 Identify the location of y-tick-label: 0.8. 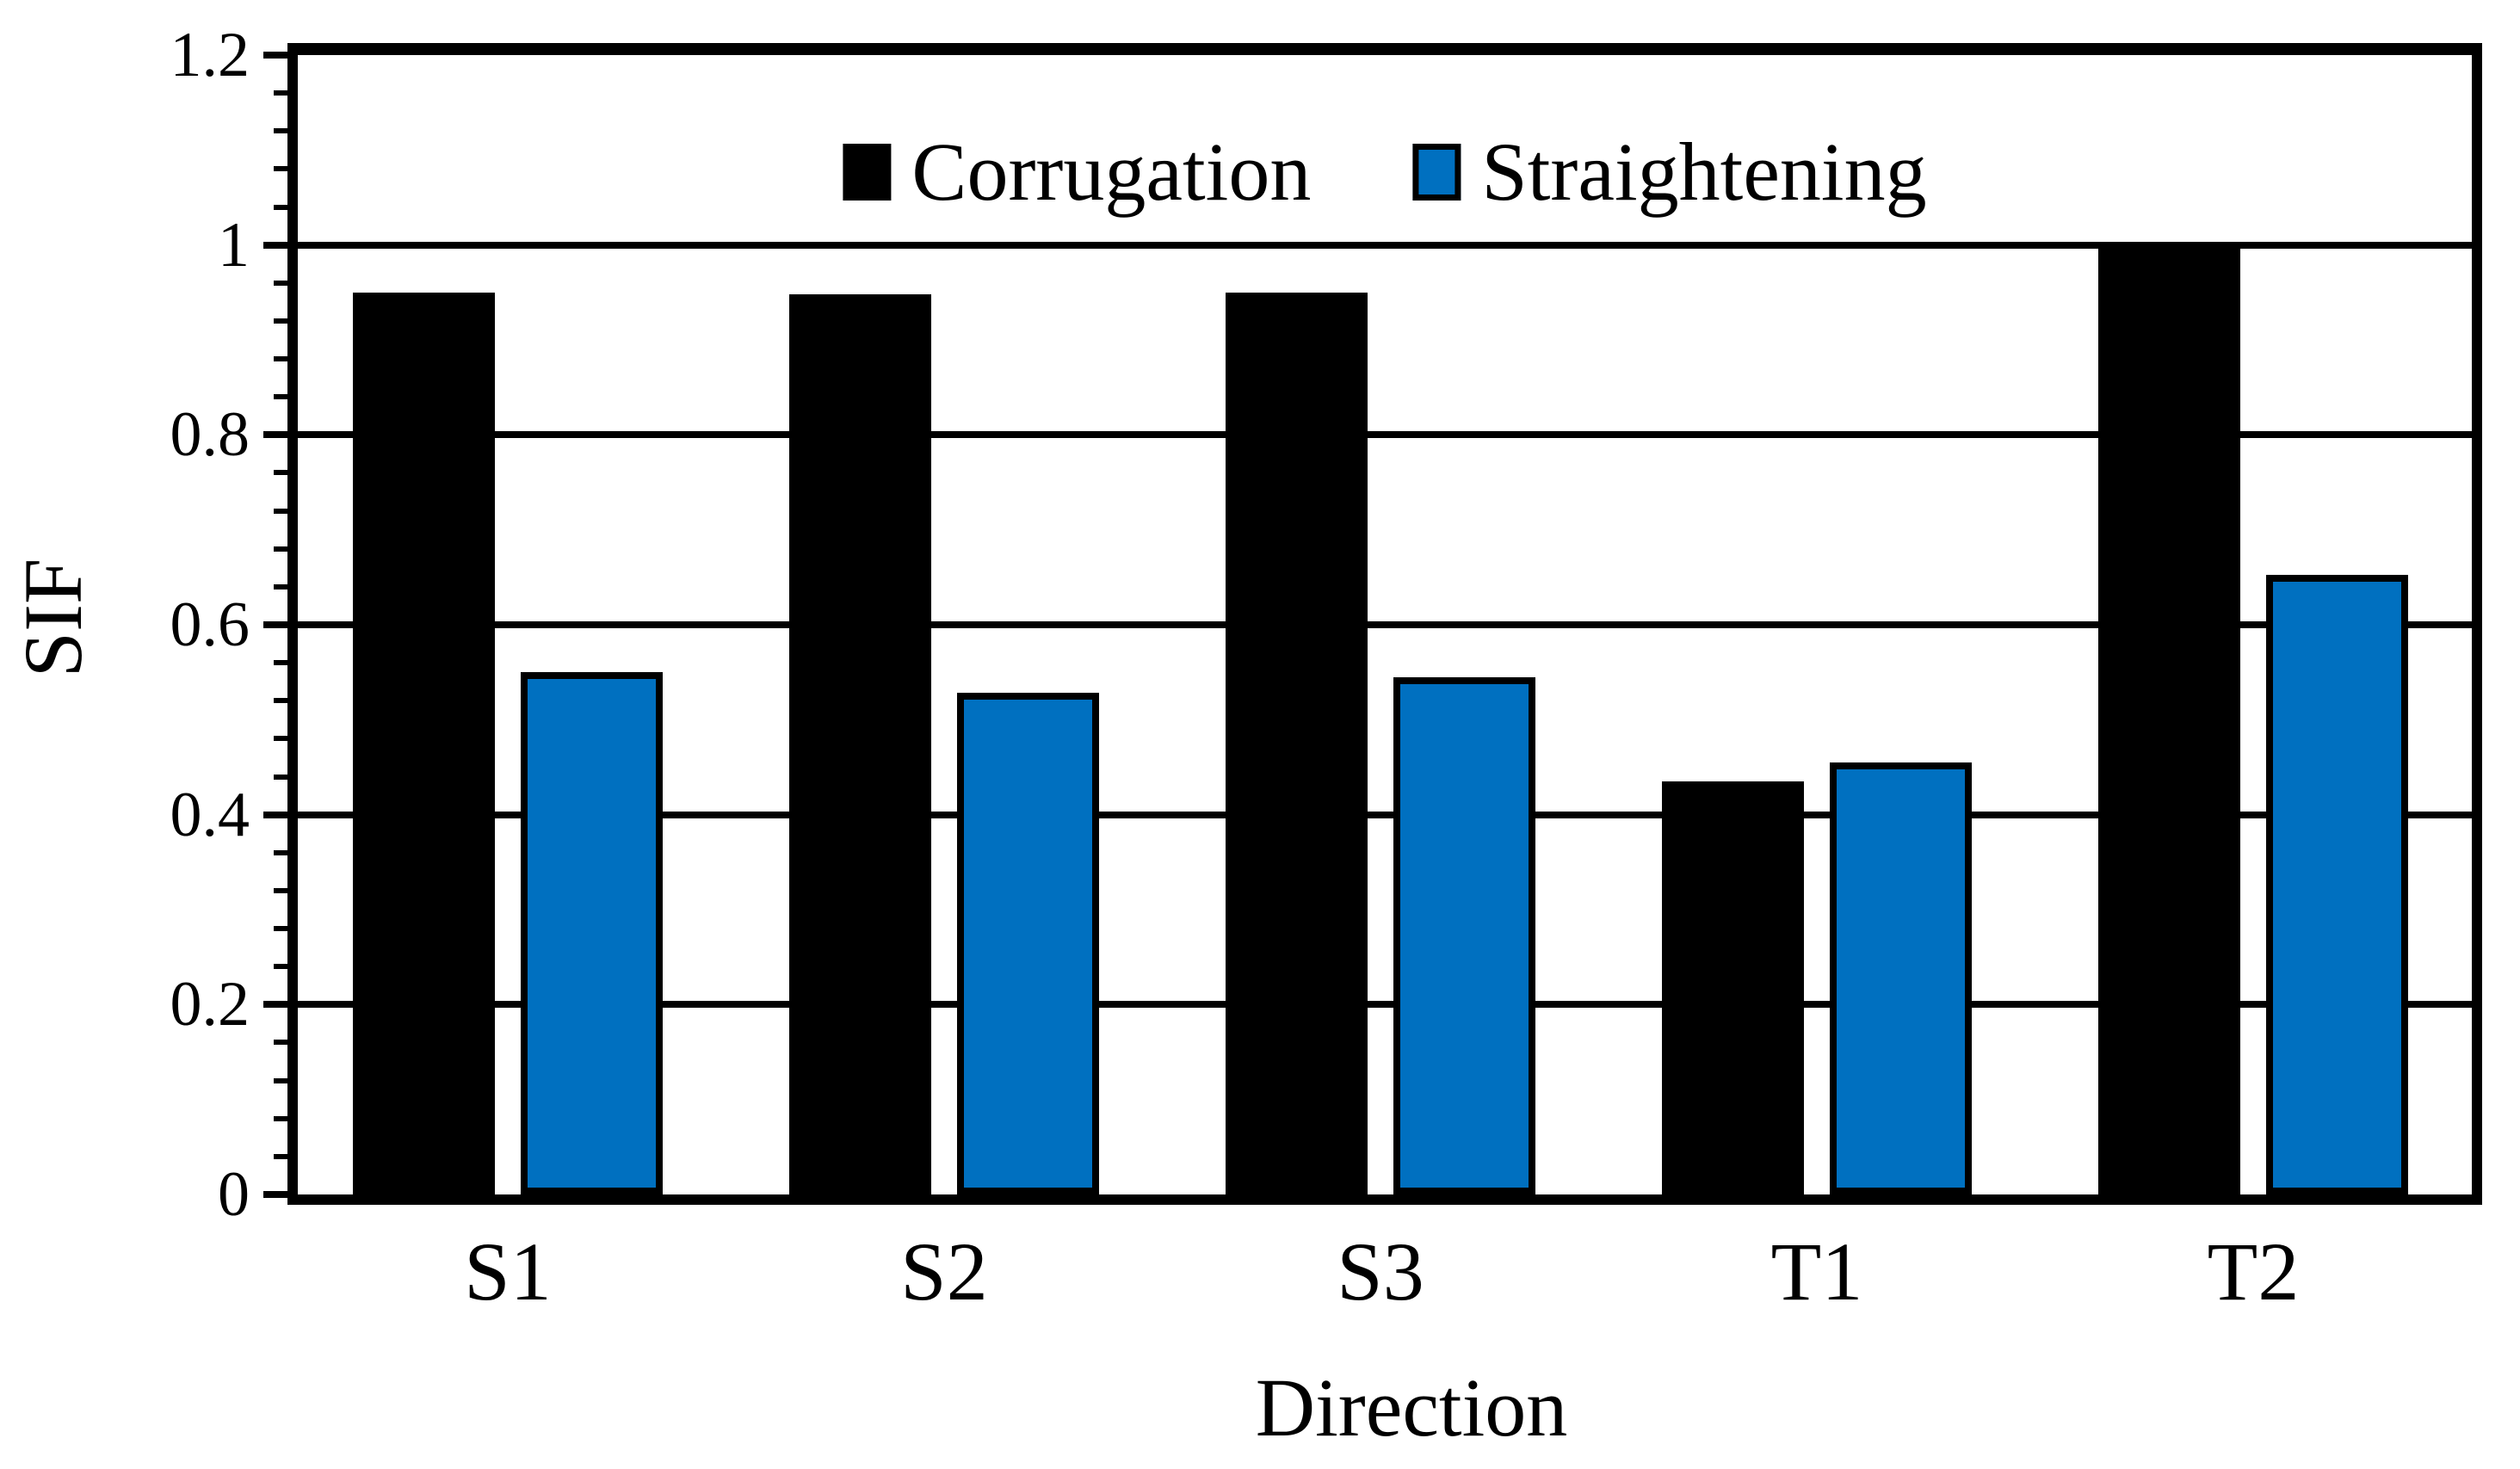
(210, 435).